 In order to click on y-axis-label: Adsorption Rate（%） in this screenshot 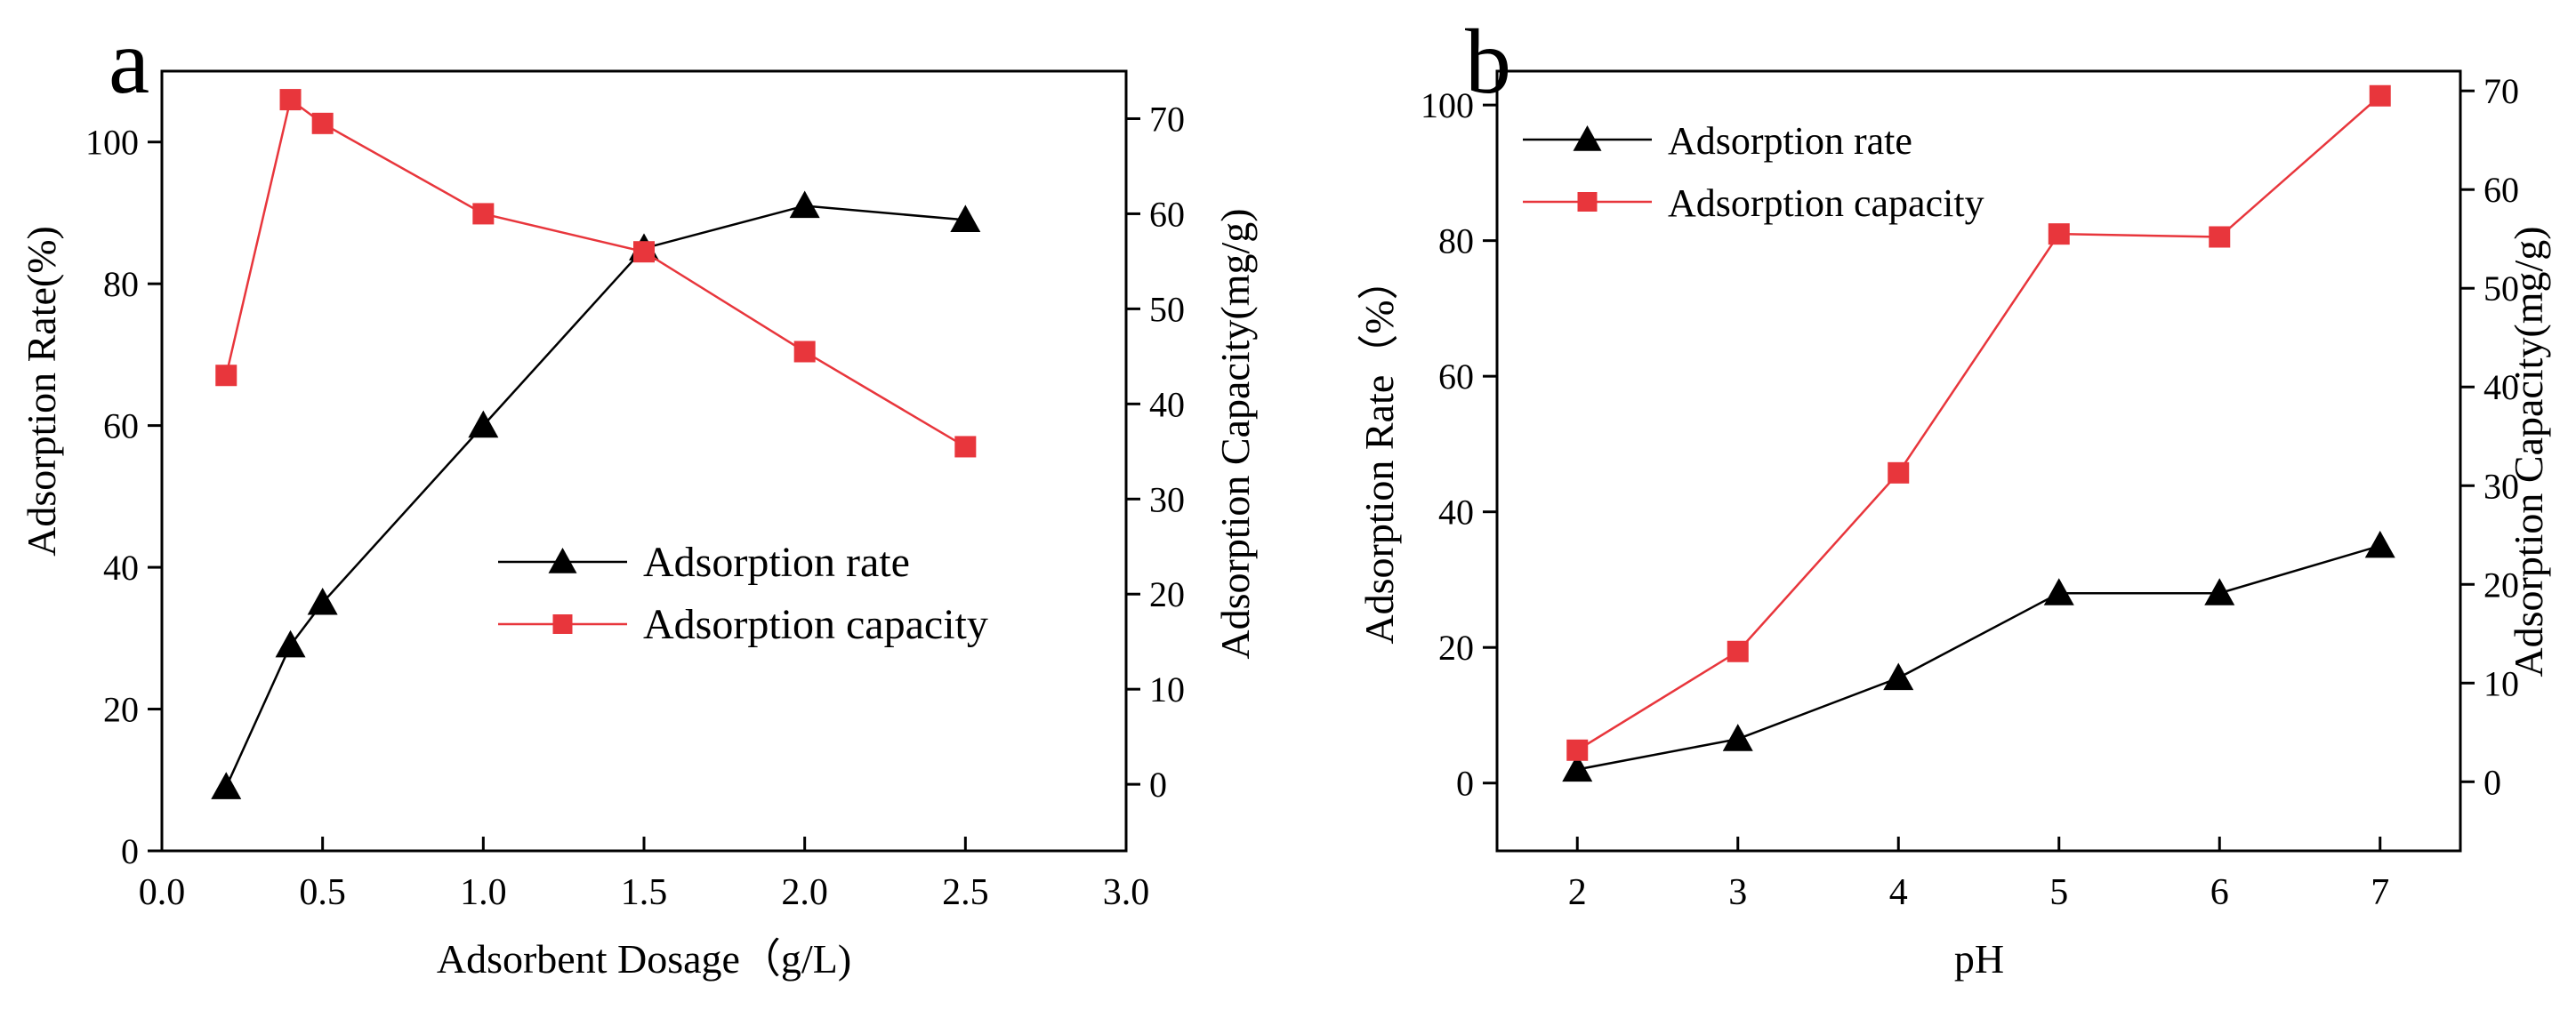, I will do `click(1379, 452)`.